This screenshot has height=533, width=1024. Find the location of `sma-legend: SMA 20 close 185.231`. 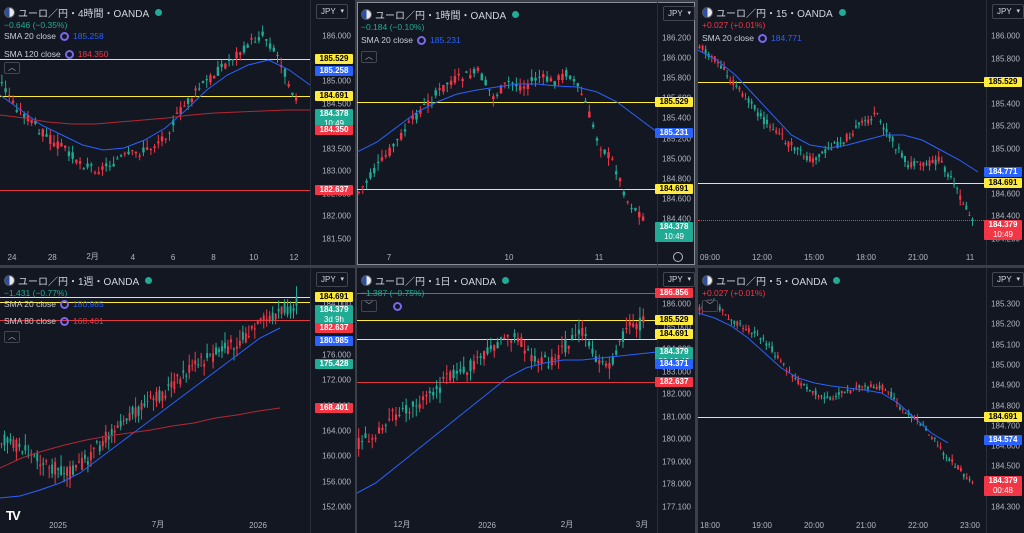

sma-legend: SMA 20 close 185.231 is located at coordinates (411, 40).